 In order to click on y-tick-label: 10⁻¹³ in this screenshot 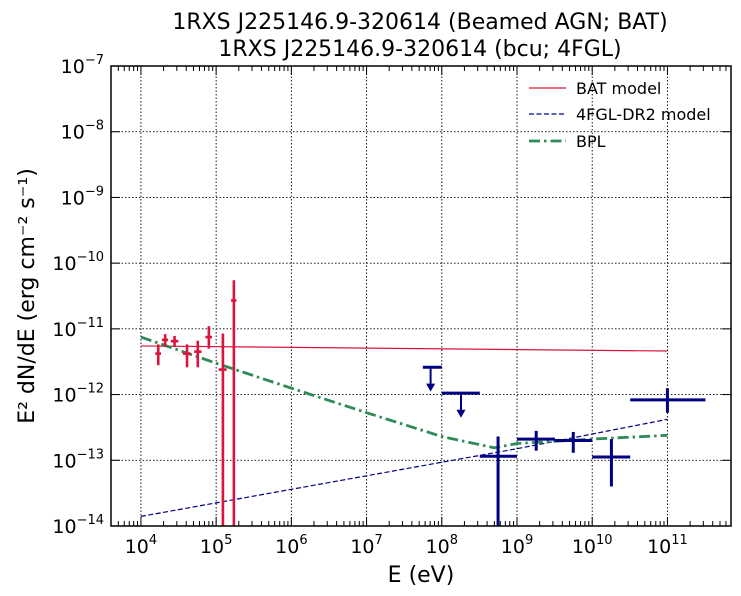, I will do `click(78, 459)`.